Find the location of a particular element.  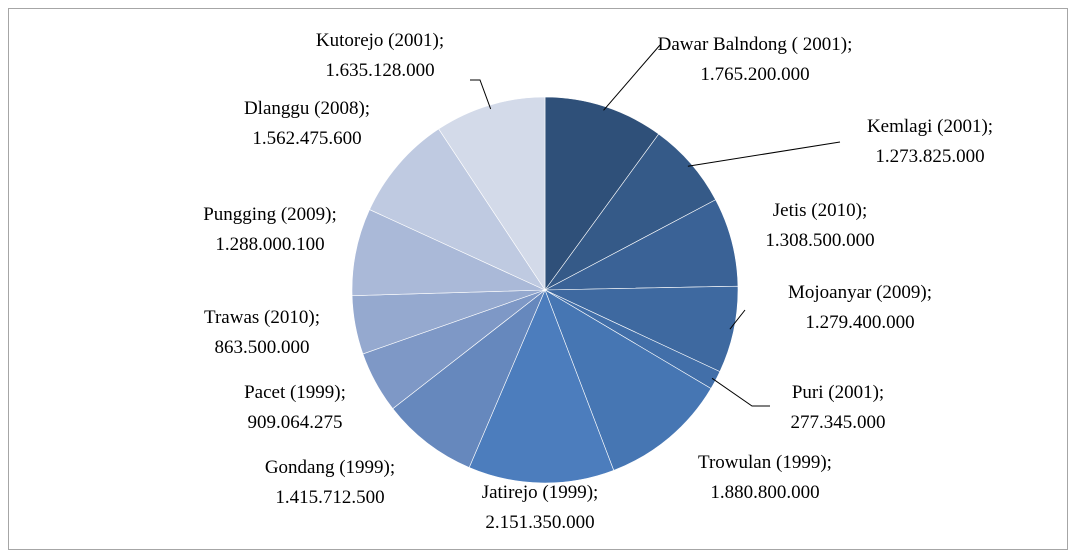

slice-label: Pacet (1999); is located at coordinates (295, 392).